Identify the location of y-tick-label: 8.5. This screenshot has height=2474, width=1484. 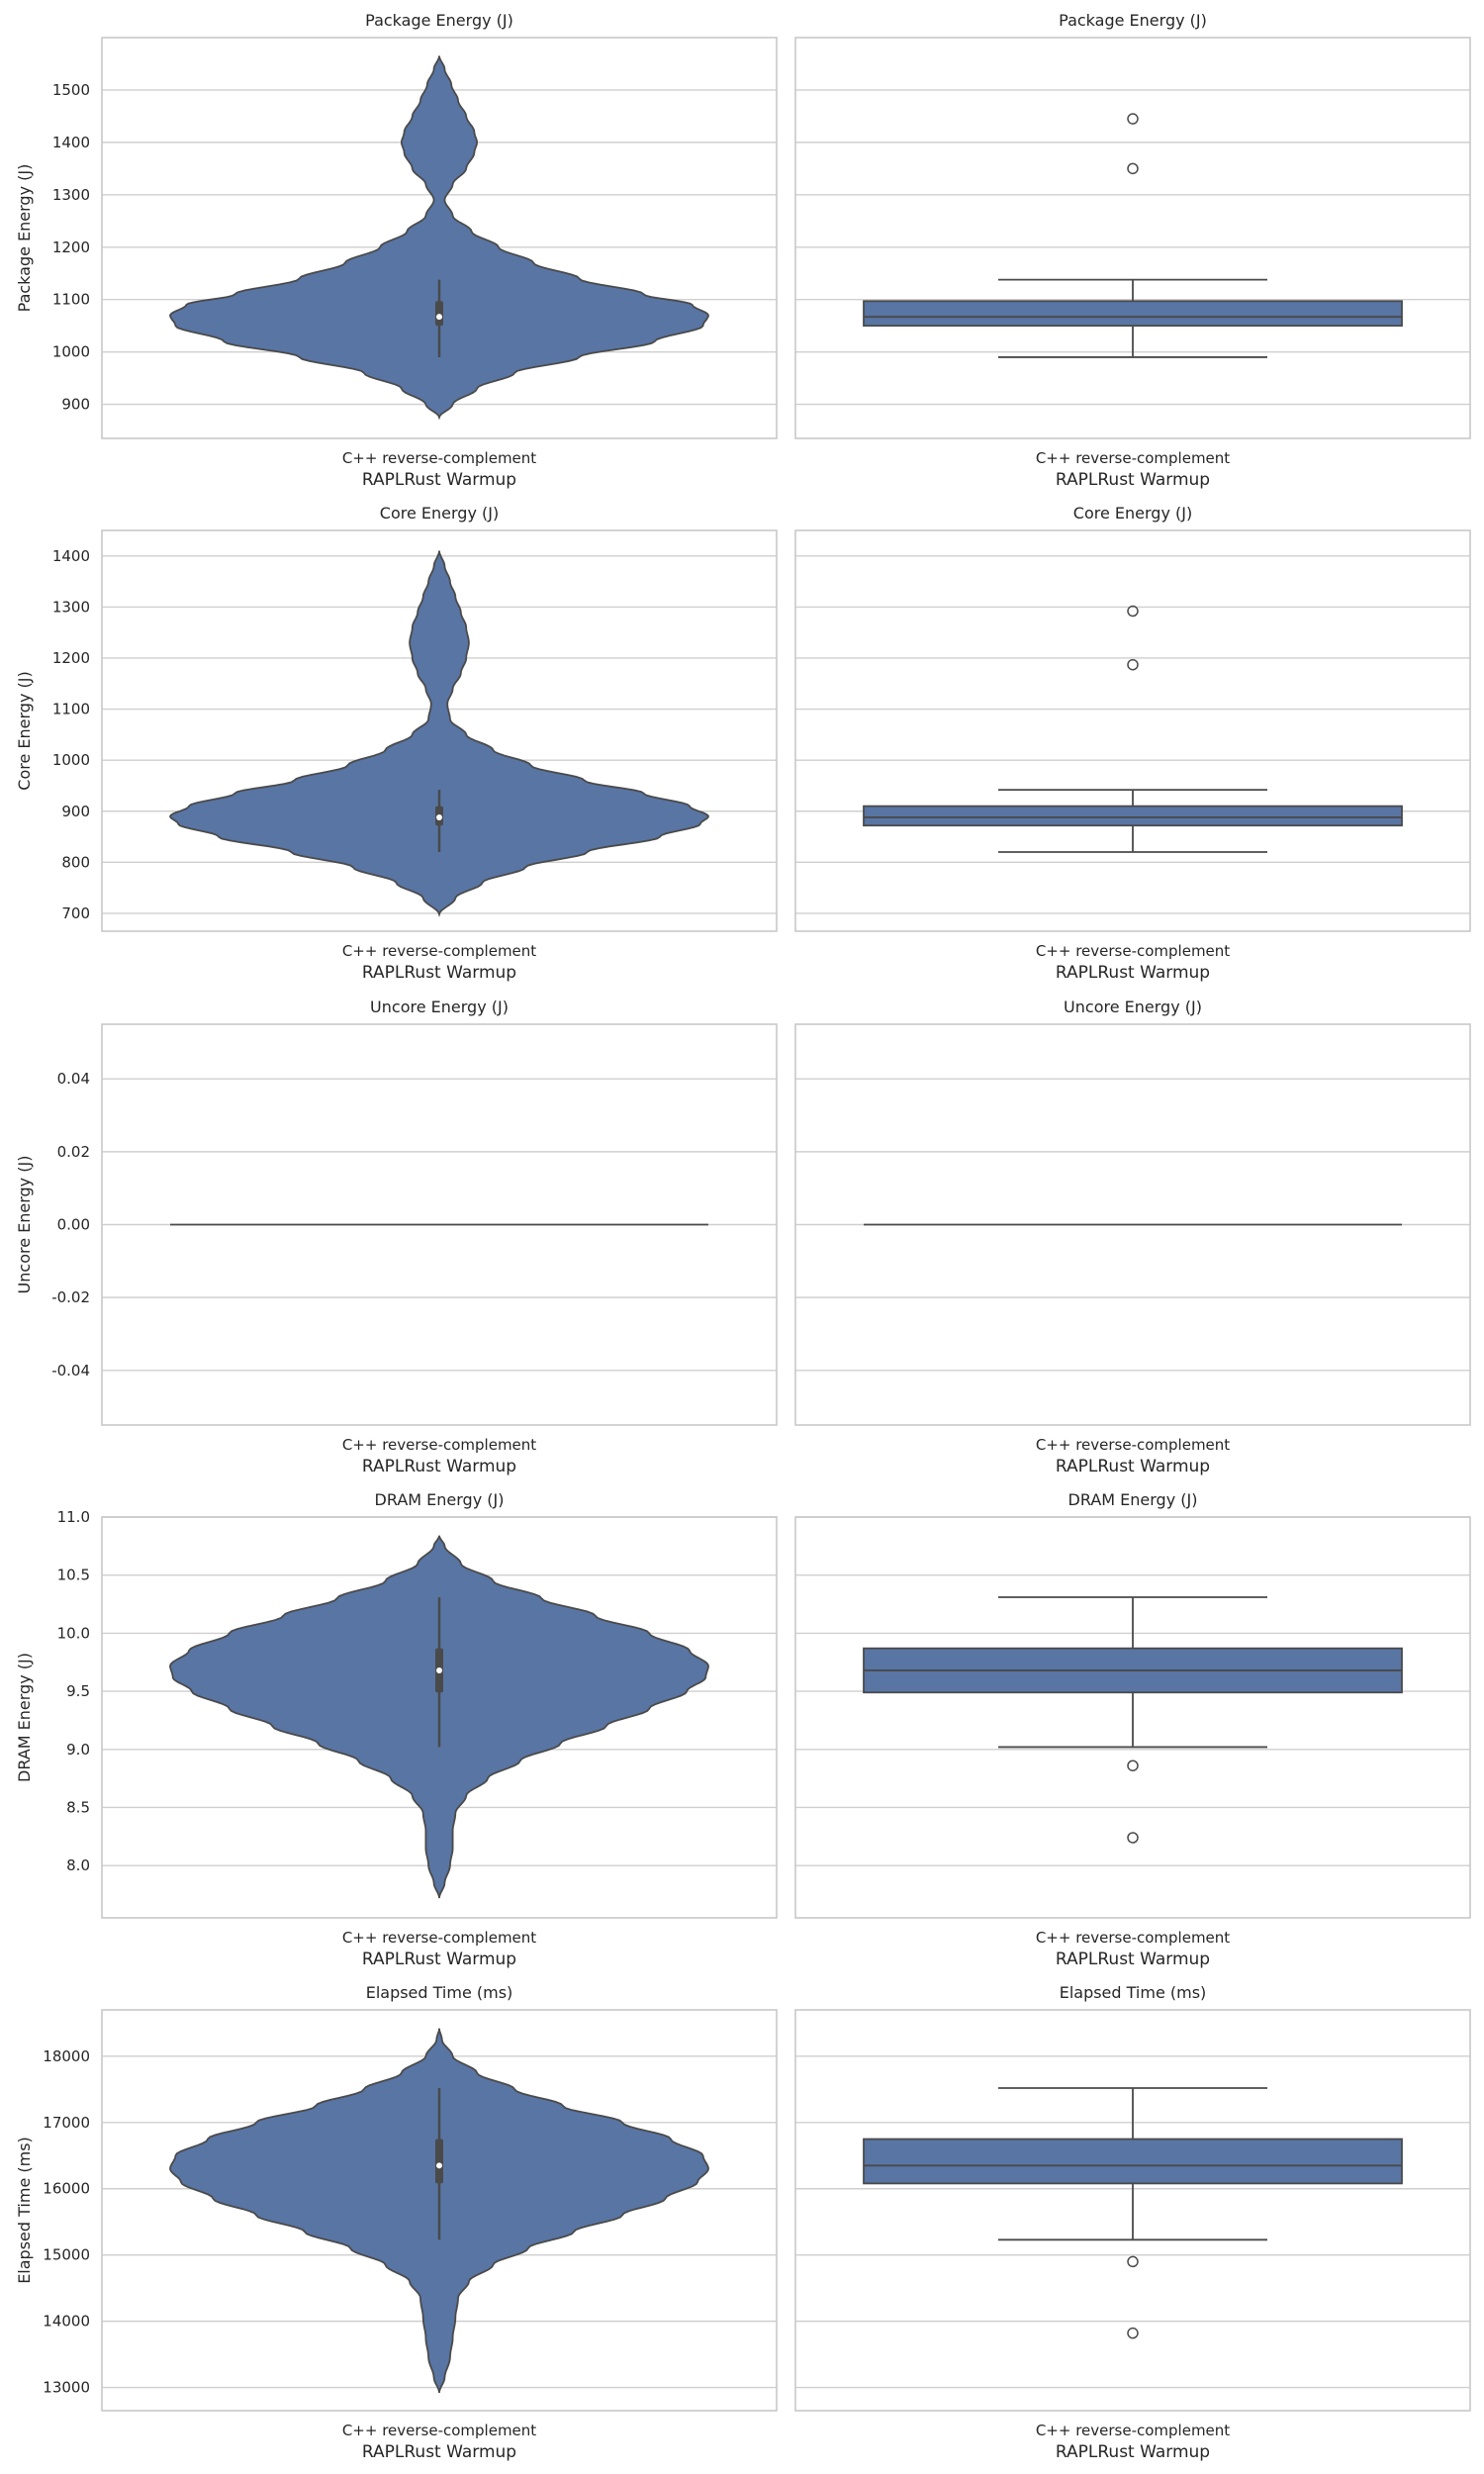
(78, 1807).